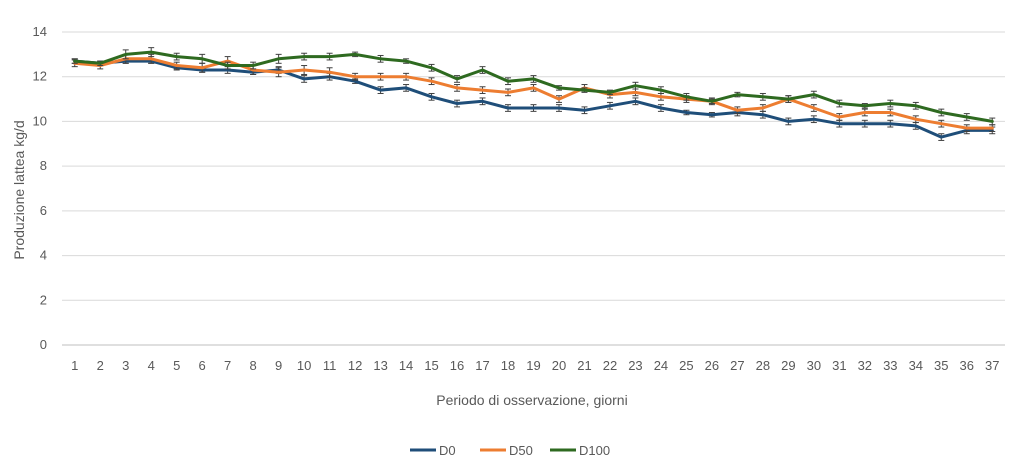 This screenshot has width=1024, height=472. I want to click on x-tick-label: 4, so click(151, 365).